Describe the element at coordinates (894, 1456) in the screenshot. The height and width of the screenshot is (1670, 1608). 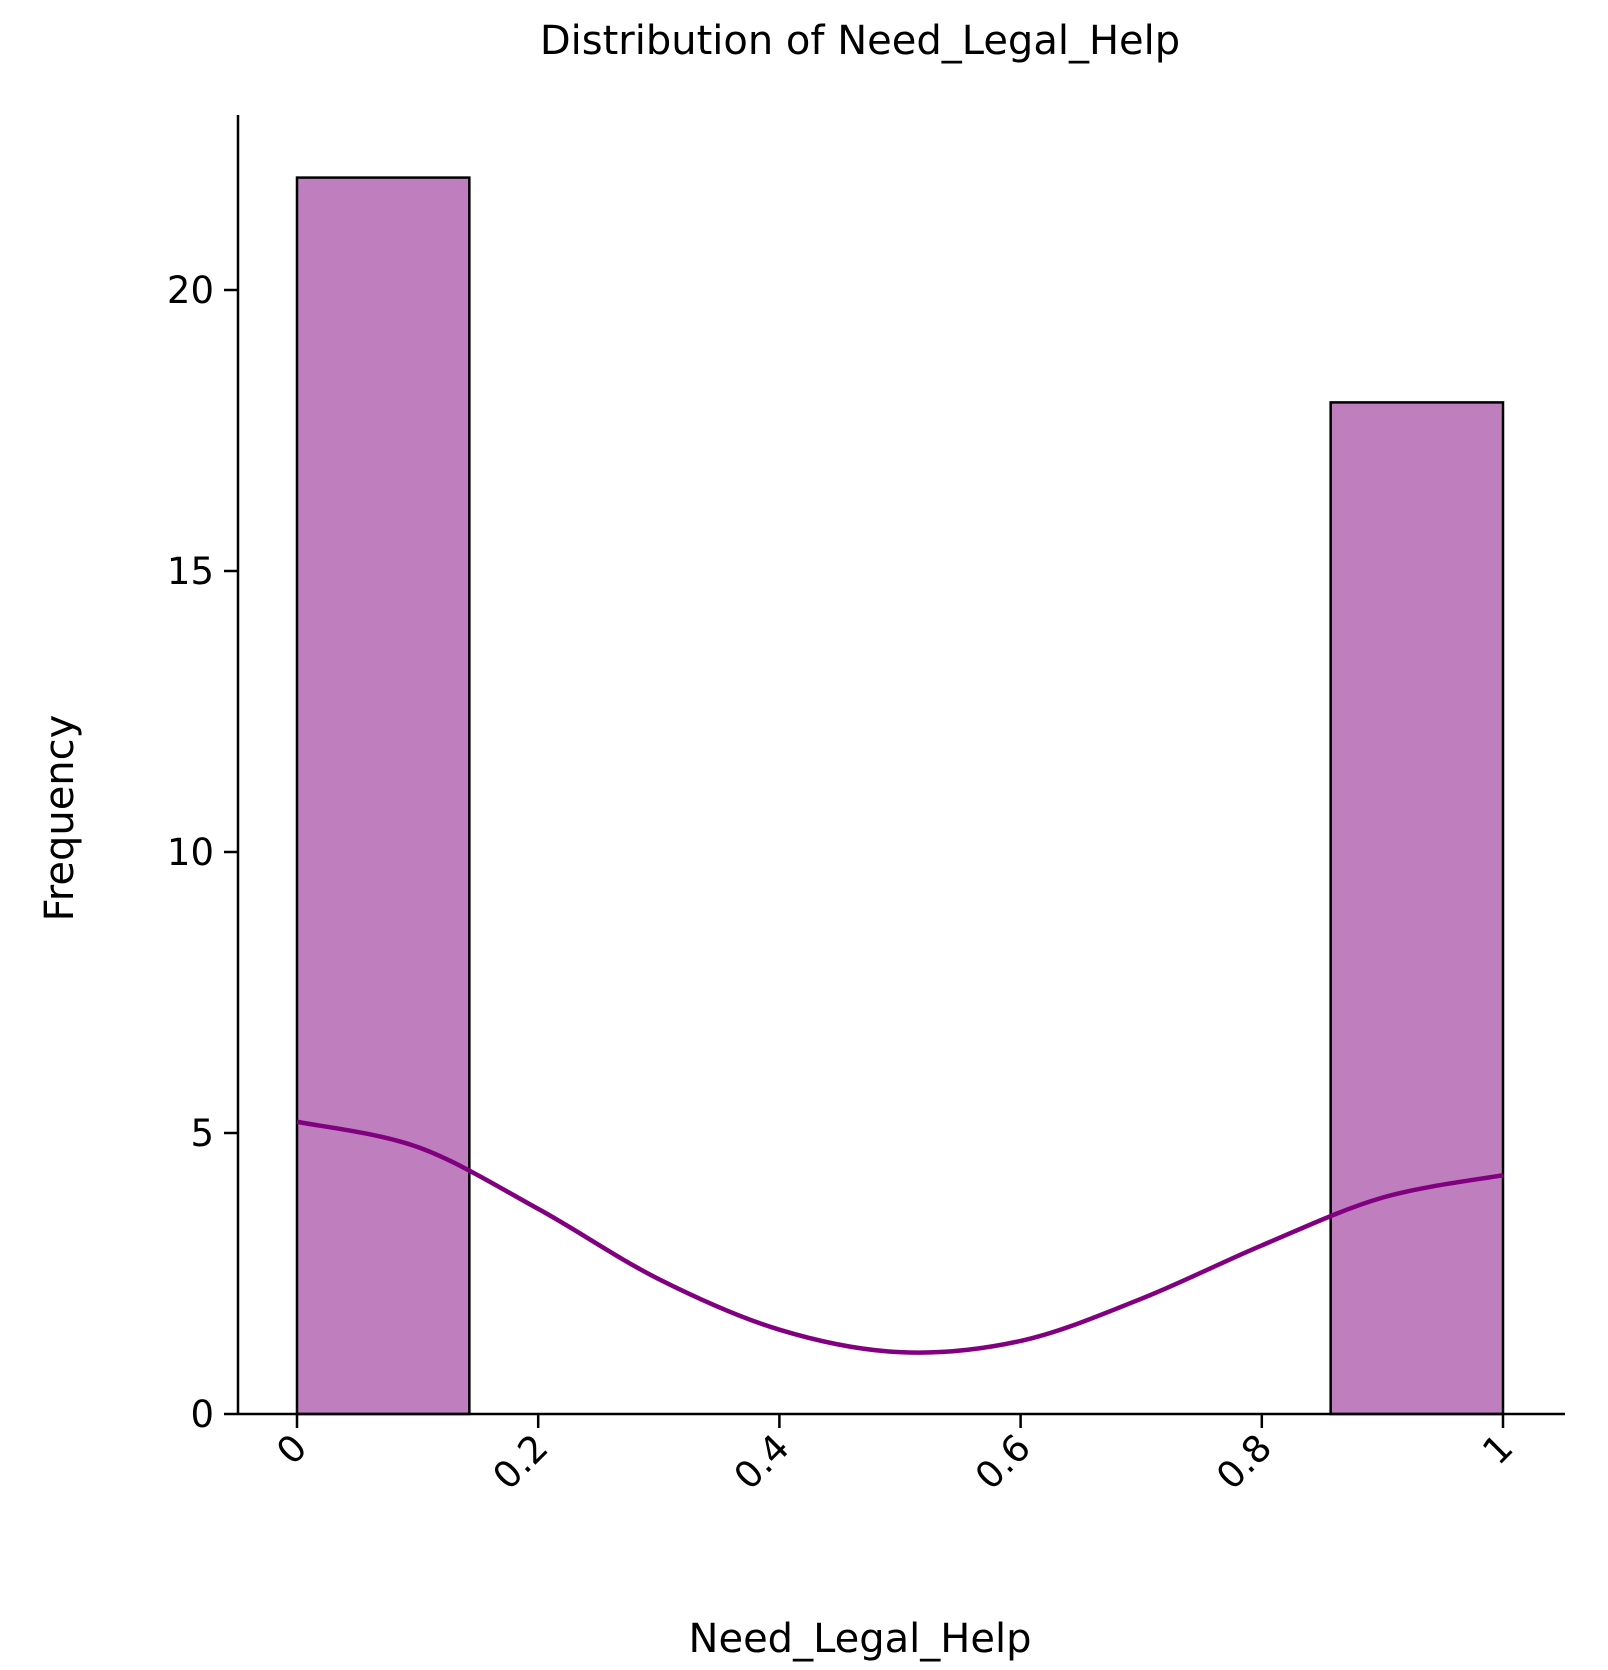
I see `x-ticks-group: 0 0.2 0.4 0.6 0.8 1` at that location.